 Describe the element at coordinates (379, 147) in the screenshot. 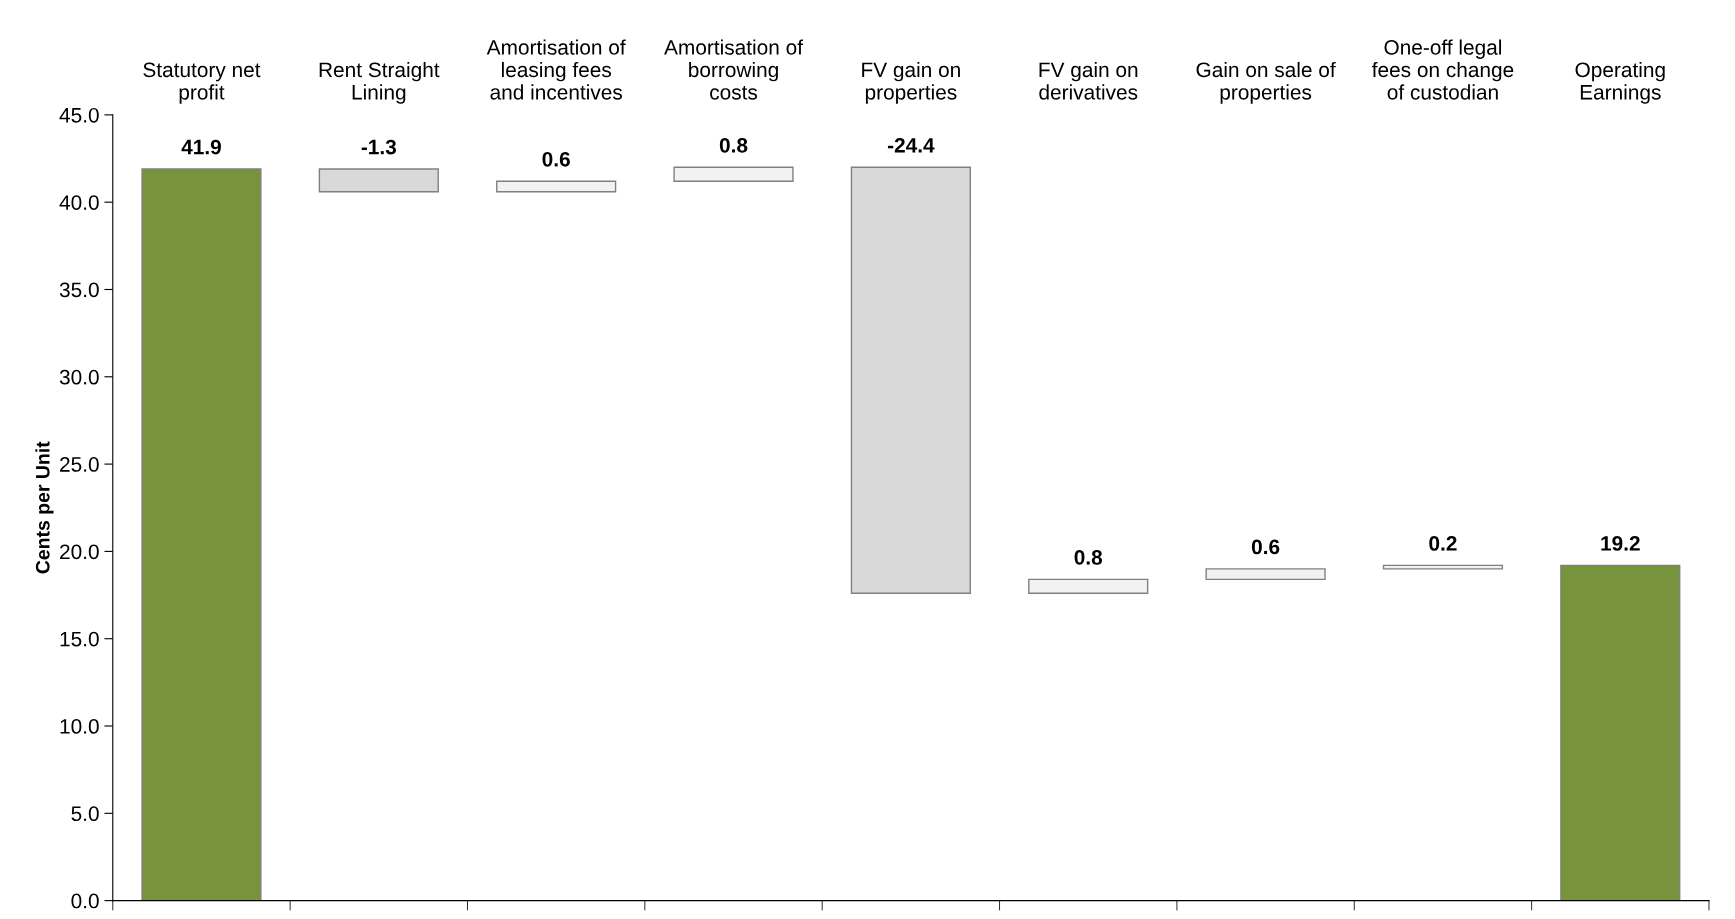

I see `data-label: -1.3` at that location.